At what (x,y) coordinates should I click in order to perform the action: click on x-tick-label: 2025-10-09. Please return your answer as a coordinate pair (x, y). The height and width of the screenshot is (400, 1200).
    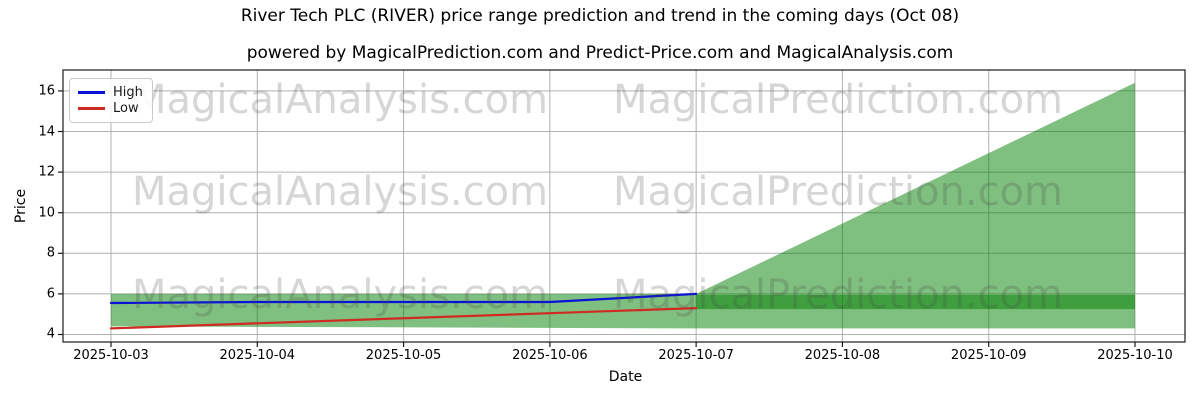
    Looking at the image, I should click on (988, 355).